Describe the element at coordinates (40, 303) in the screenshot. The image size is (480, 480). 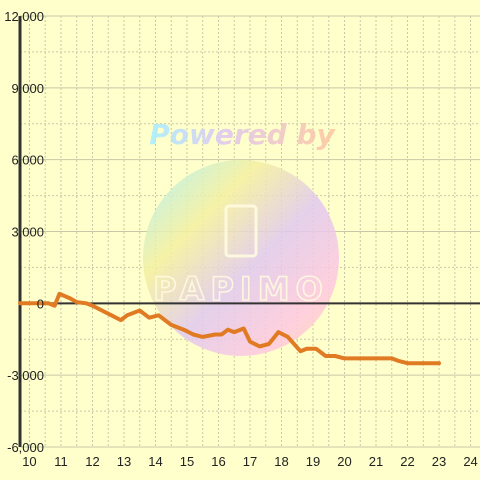
I see `y-tick-label: 0` at that location.